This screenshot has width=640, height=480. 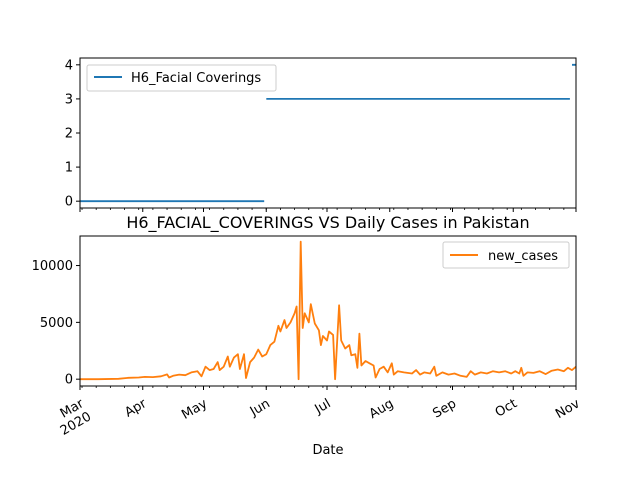 I want to click on x-axis-label: Date, so click(x=327, y=450).